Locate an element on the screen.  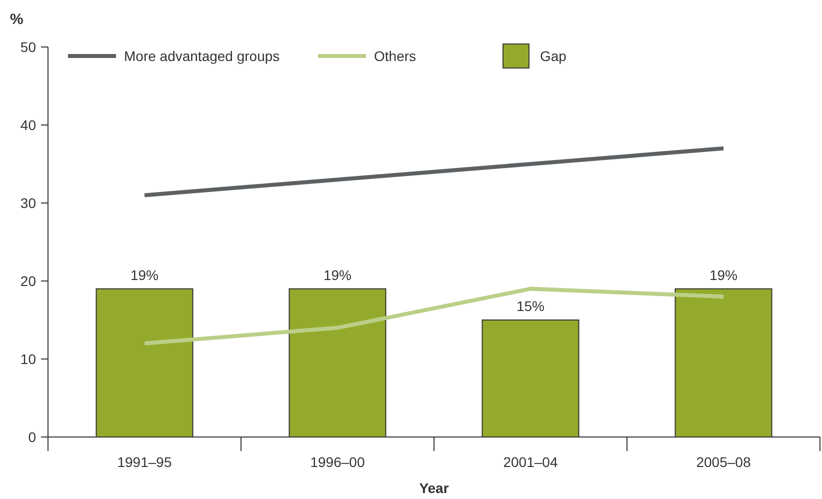
legend-label: Others is located at coordinates (395, 56).